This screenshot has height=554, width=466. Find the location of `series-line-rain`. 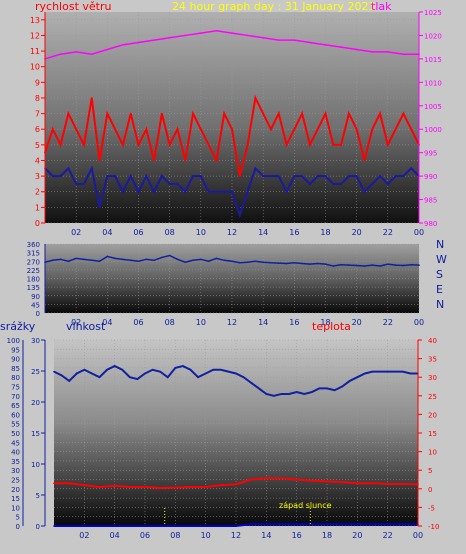

series-line-rain is located at coordinates (236, 525).